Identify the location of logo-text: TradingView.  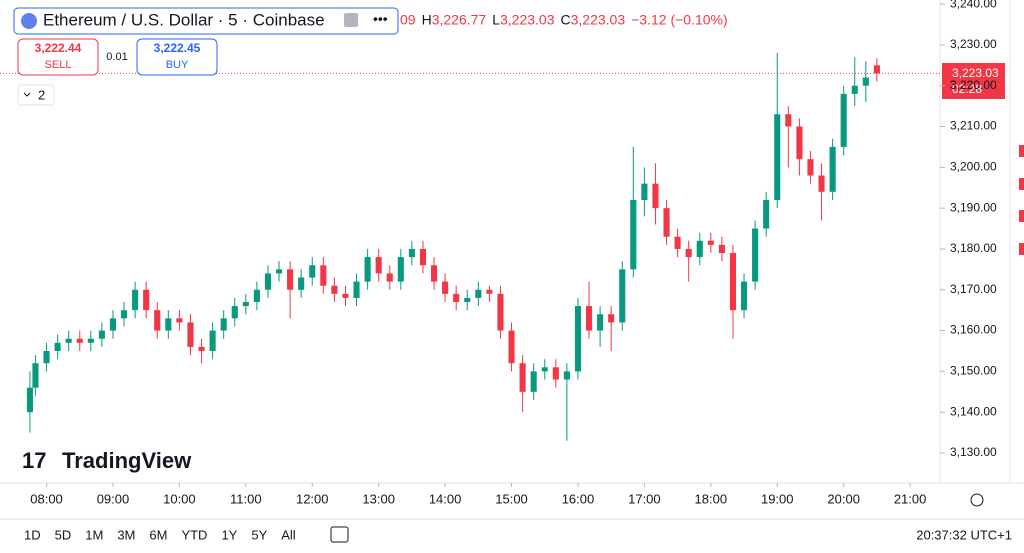
(127, 460).